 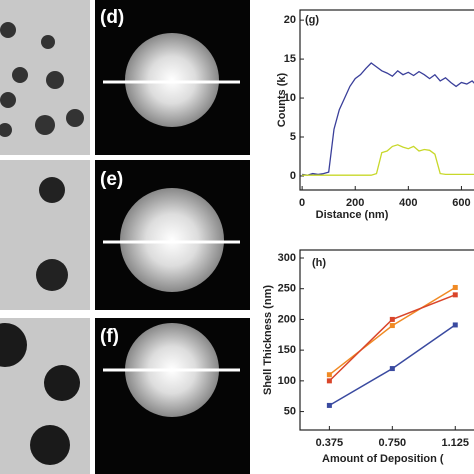 I want to click on y-tick-label: 15, so click(x=290, y=59).